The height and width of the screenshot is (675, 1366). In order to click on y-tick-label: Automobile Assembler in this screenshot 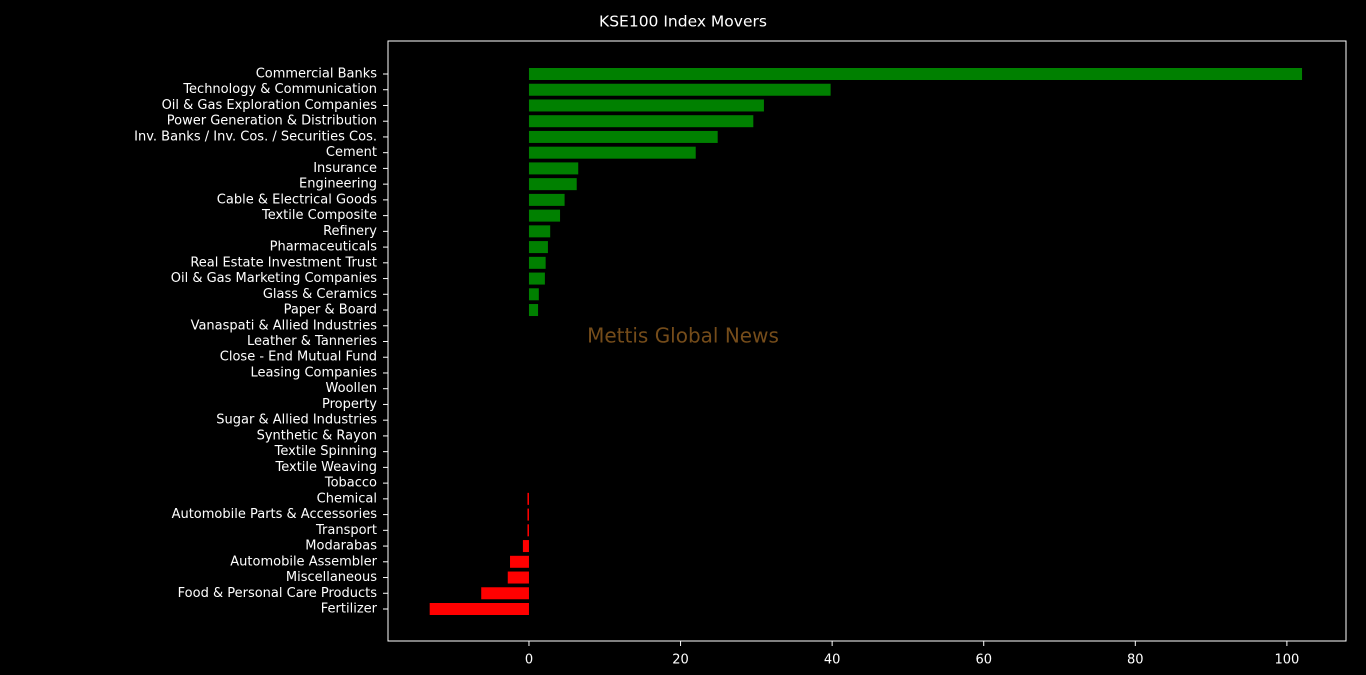, I will do `click(303, 561)`.